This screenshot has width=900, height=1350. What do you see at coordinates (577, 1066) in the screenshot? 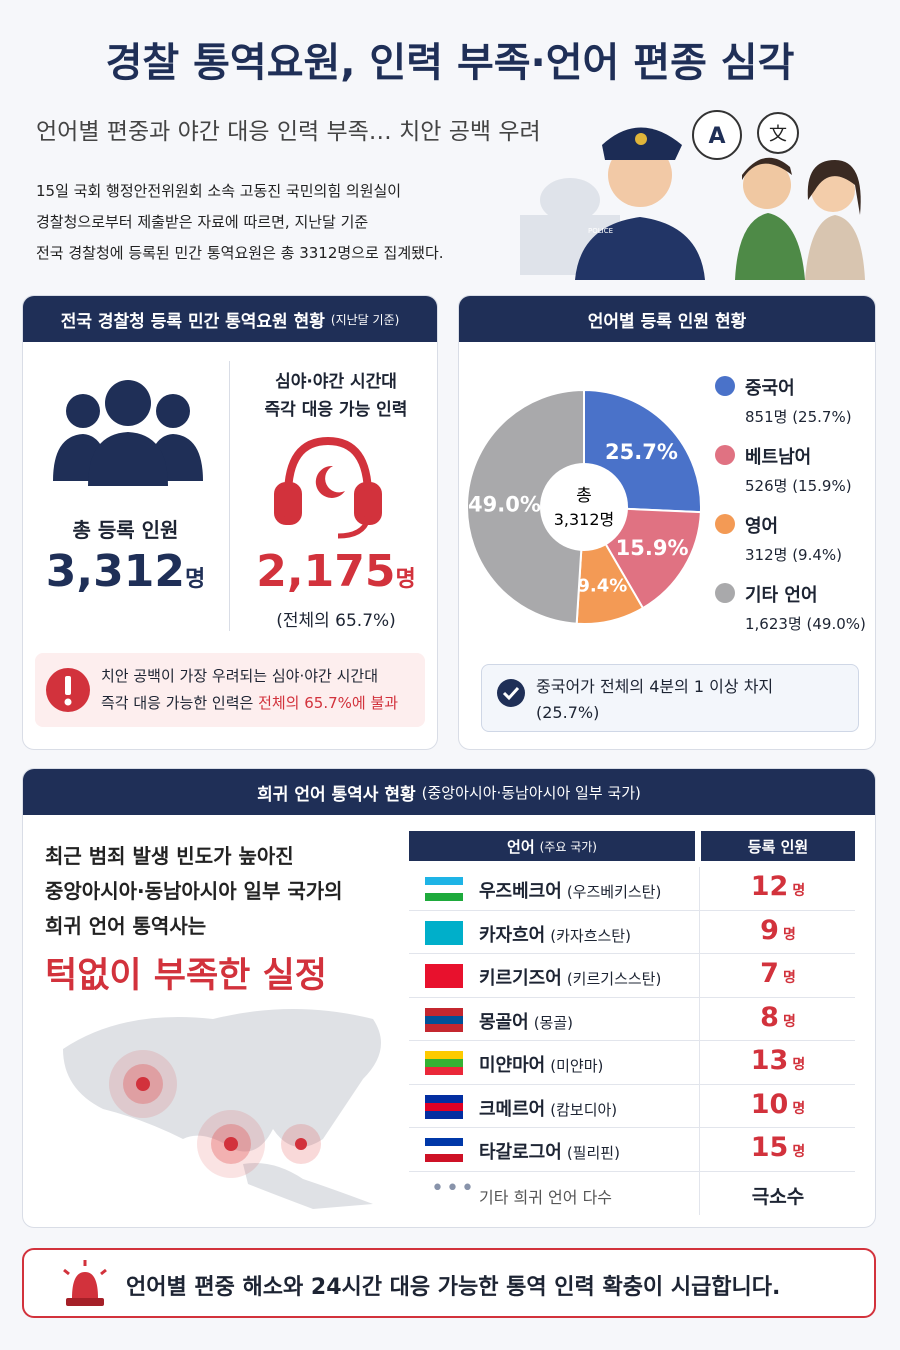
I see `country: (미얀마)` at bounding box center [577, 1066].